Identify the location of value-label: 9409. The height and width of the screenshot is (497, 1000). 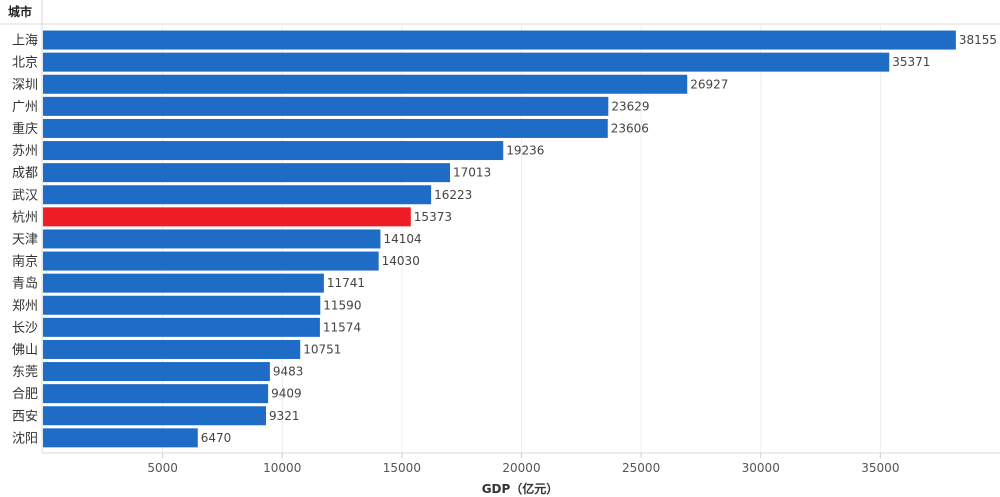
(286, 394).